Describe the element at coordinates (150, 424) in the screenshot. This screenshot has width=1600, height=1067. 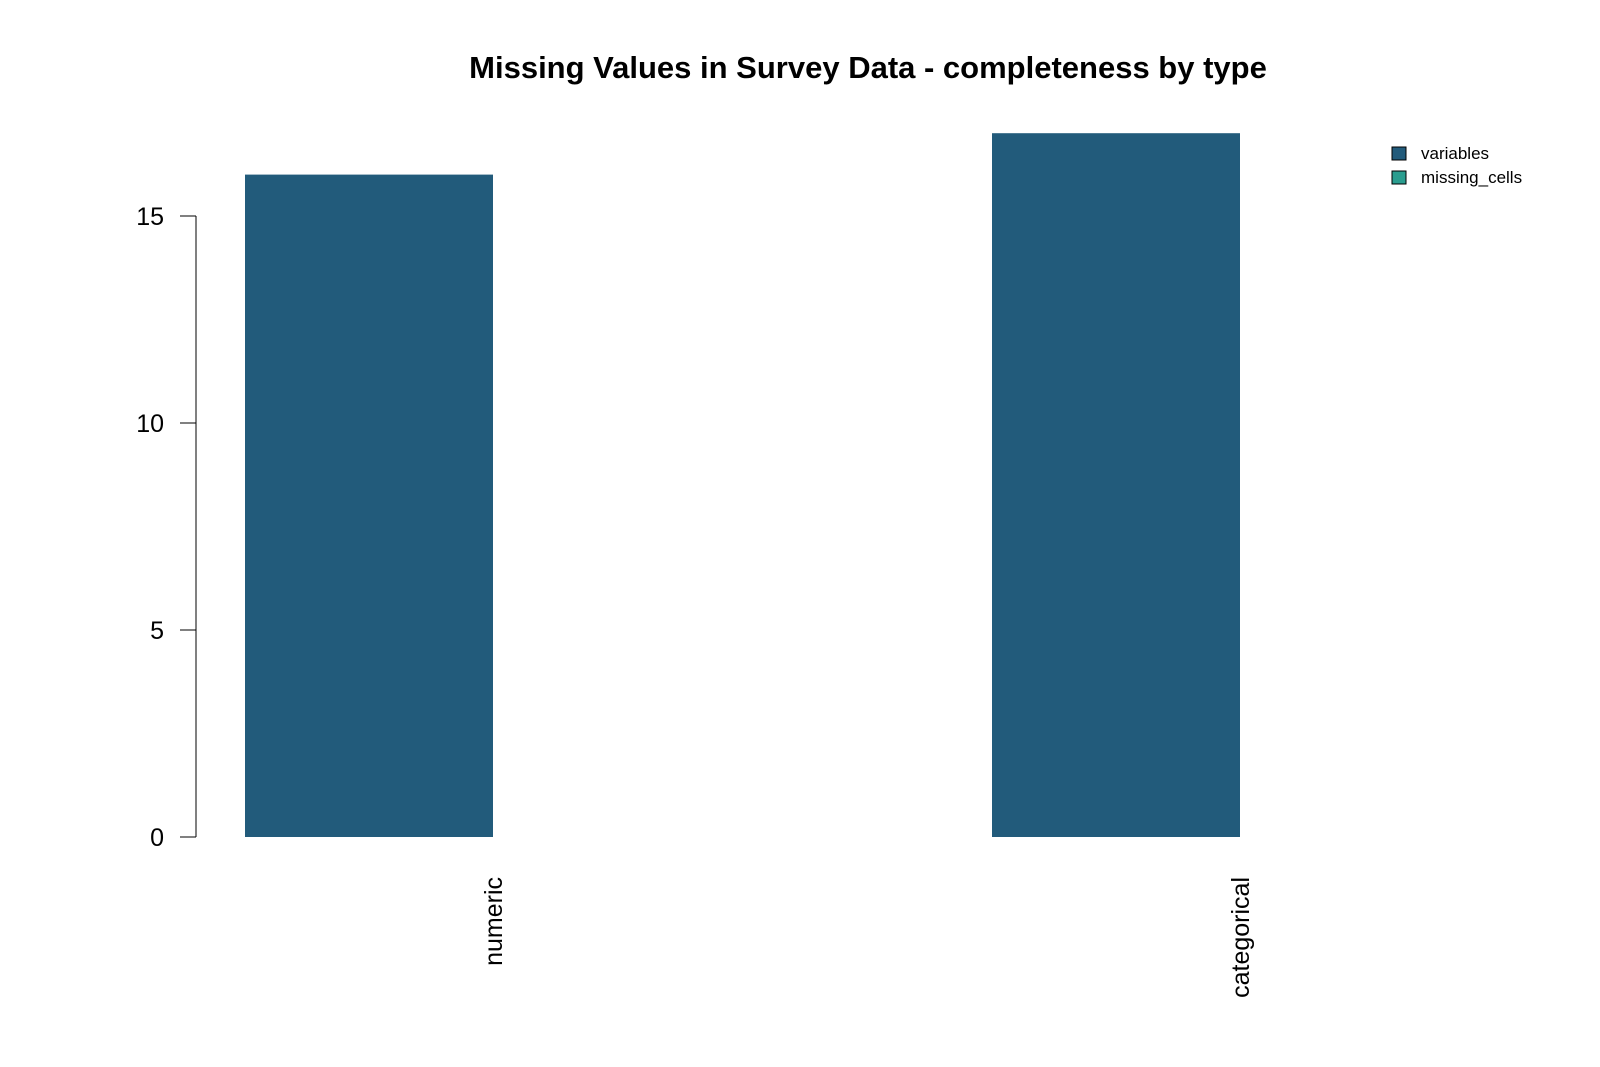
I see `y-tick-label: 10` at that location.